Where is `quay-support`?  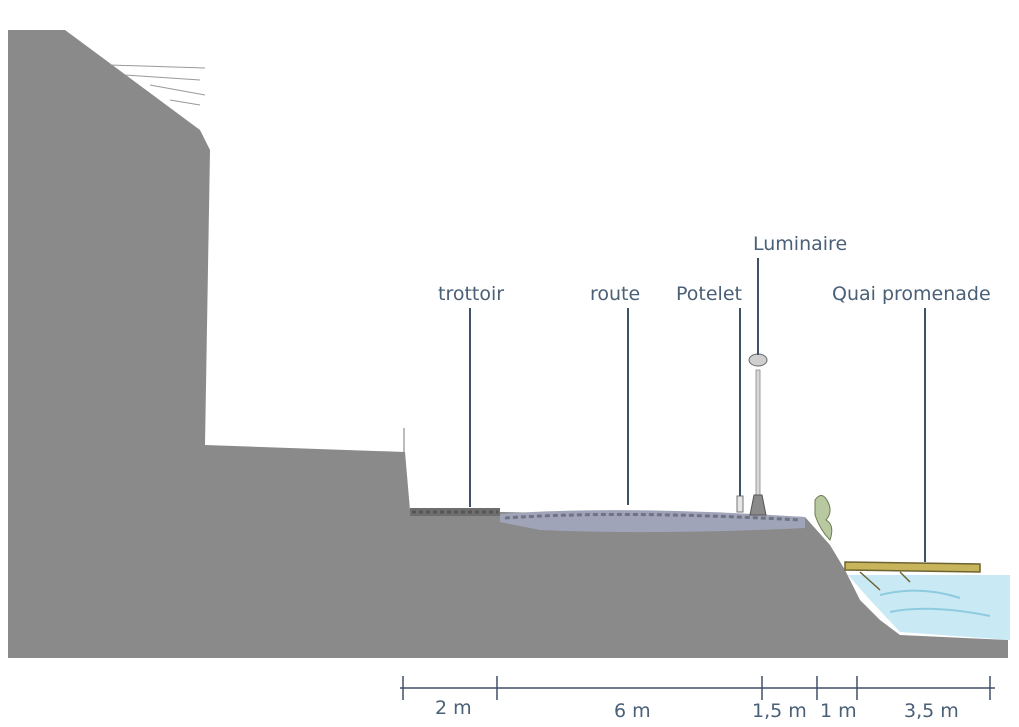
quay-support is located at coordinates (885, 581).